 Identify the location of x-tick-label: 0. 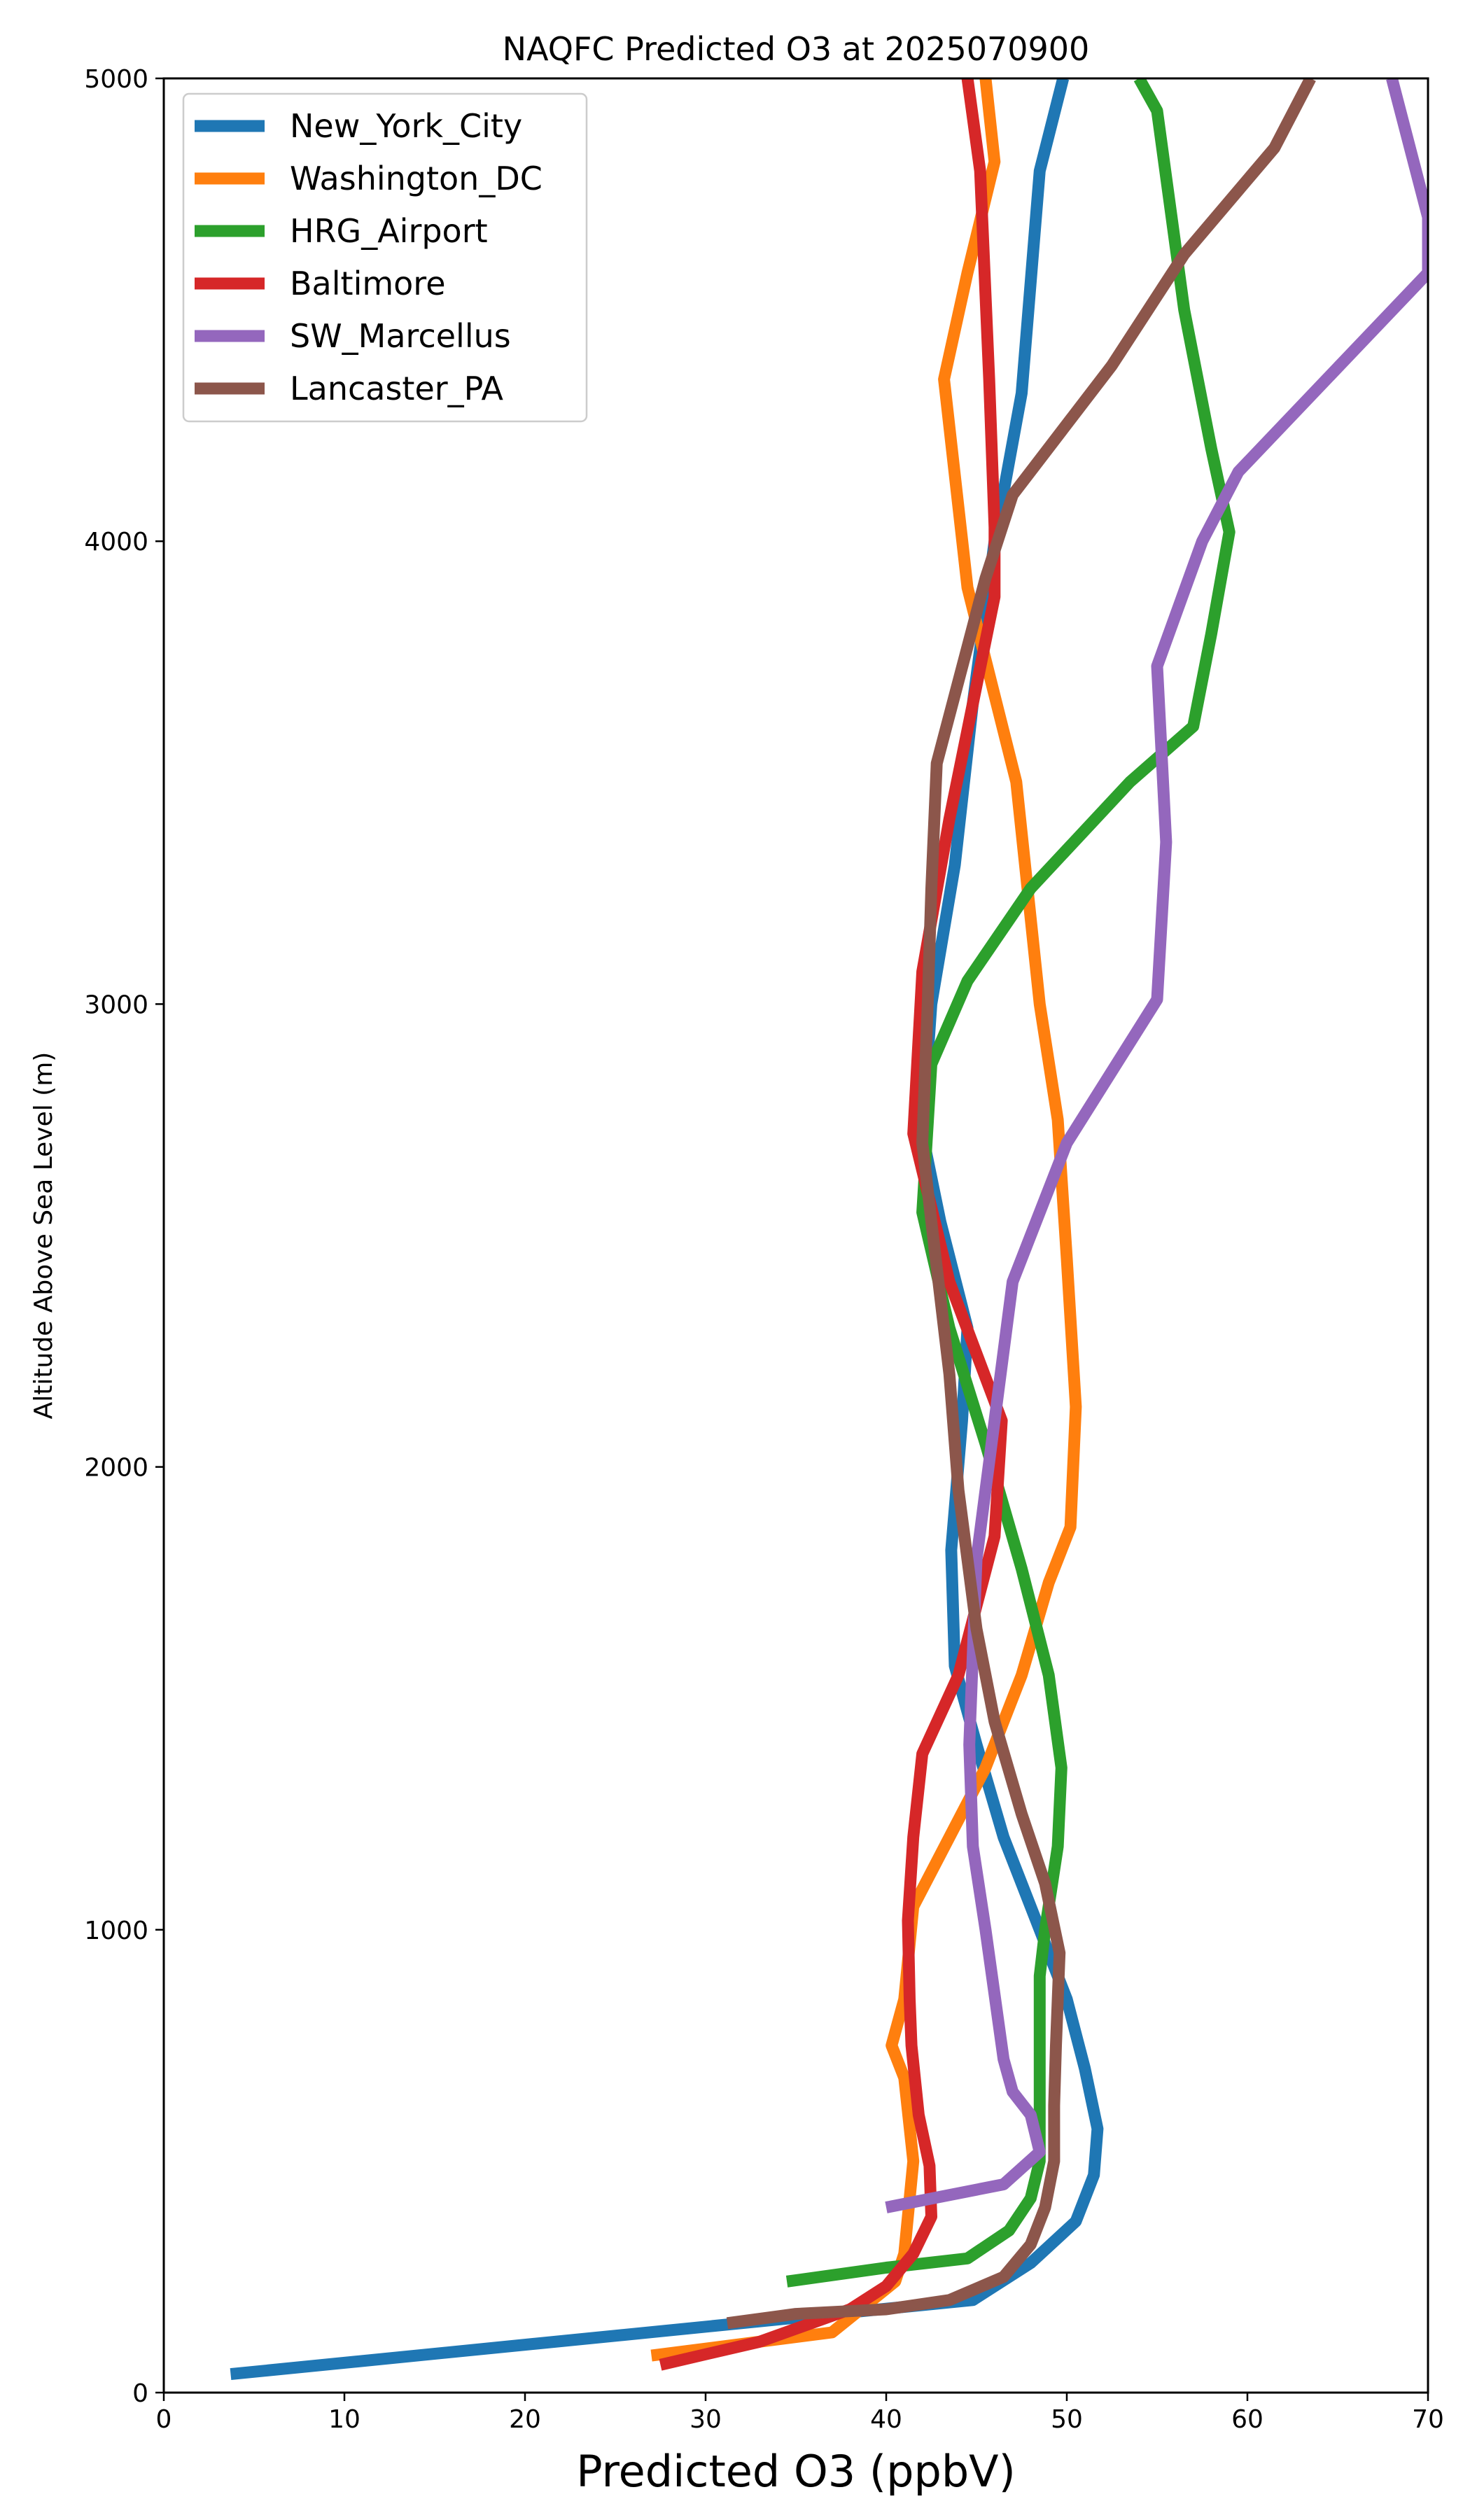
(164, 2419).